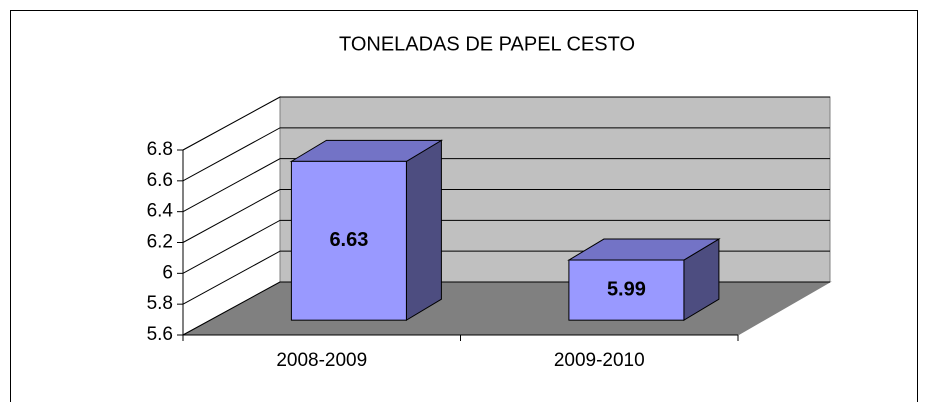 The height and width of the screenshot is (402, 929). Describe the element at coordinates (423, 230) in the screenshot. I see `bar-side` at that location.